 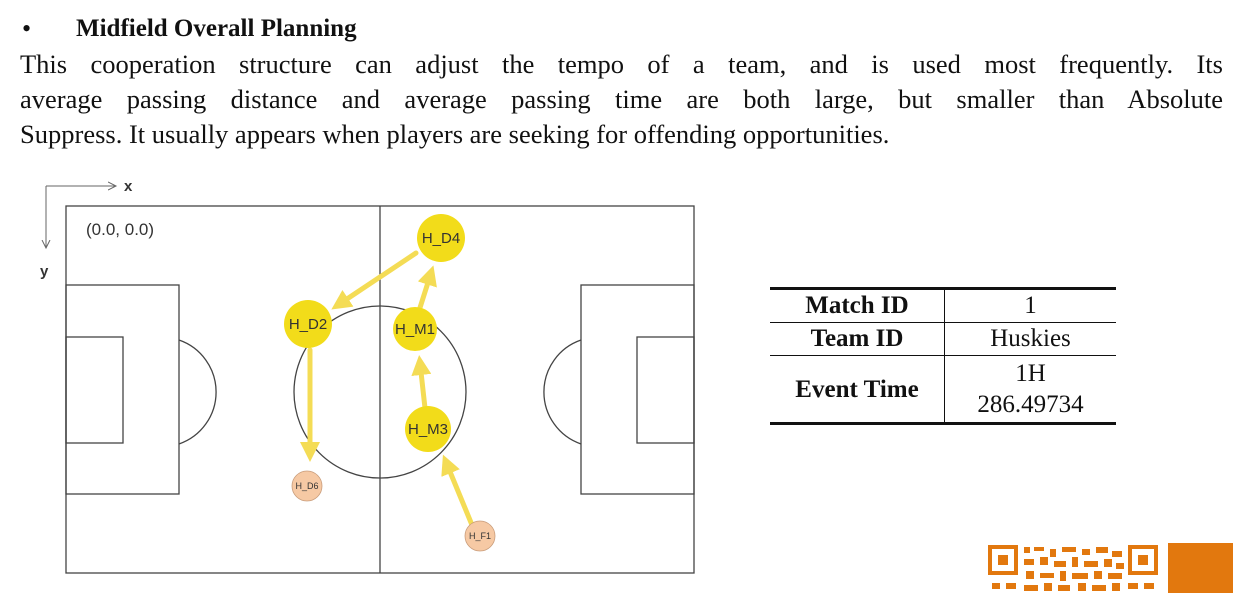 What do you see at coordinates (216, 28) in the screenshot?
I see `section-heading: Midfield Overall Planning` at bounding box center [216, 28].